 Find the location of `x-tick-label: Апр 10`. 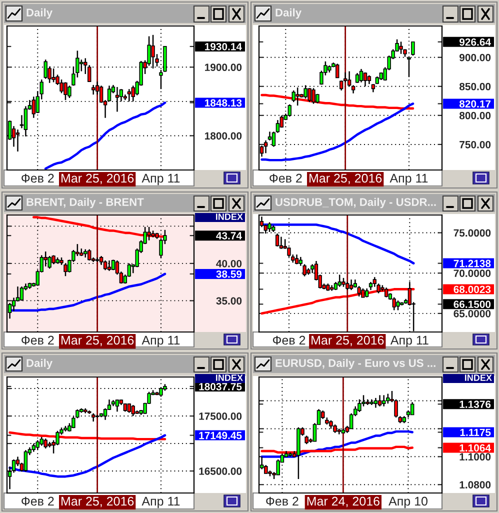

x-tick-label: Апр 10 is located at coordinates (408, 502).